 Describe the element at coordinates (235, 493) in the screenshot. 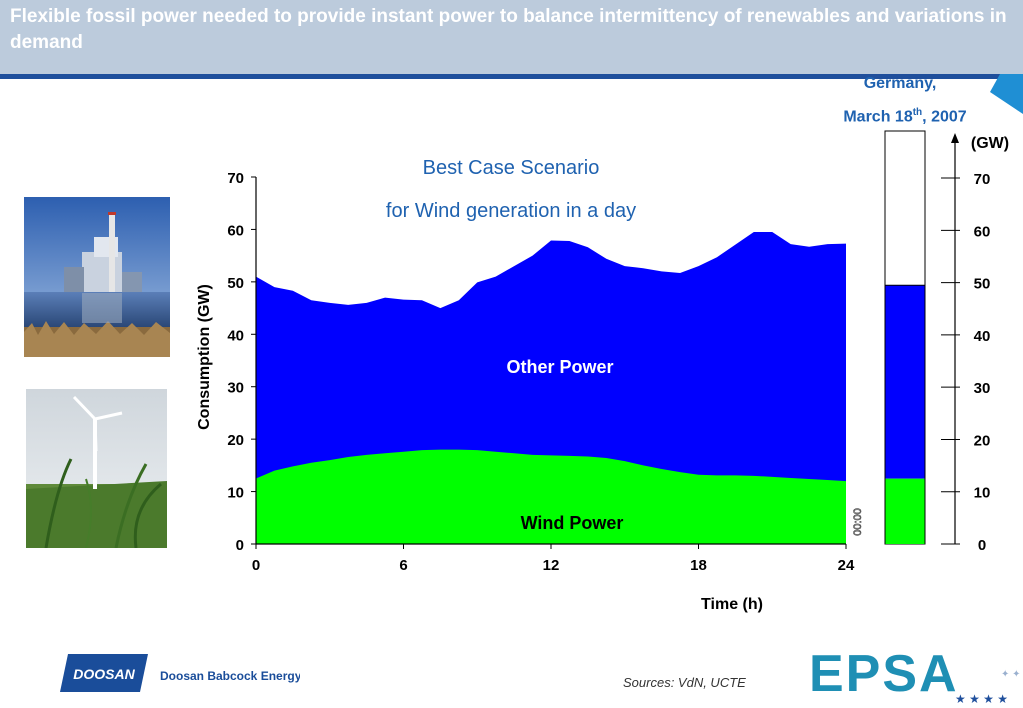

I see `y-tick-label: 10` at that location.